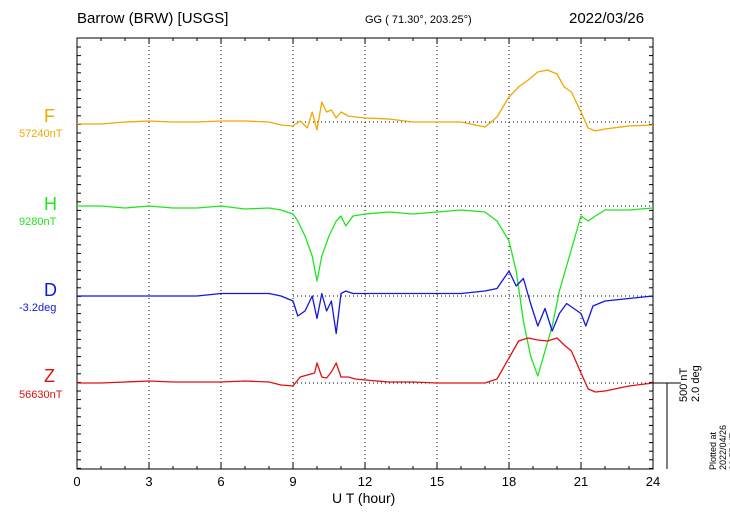 The width and height of the screenshot is (730, 520). Describe the element at coordinates (719, 447) in the screenshot. I see `plotted-timestamp: Plotted at 2022/04/26 00:55 UT` at that location.